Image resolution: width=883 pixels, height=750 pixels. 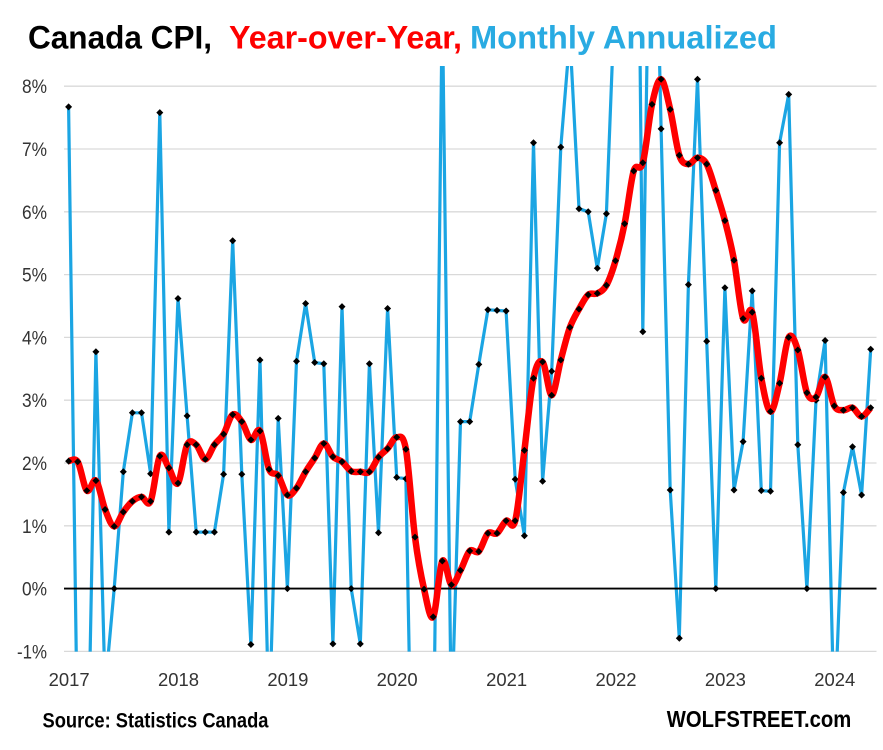 I want to click on svg-text: Source: Statistics Canada, so click(x=156, y=720).